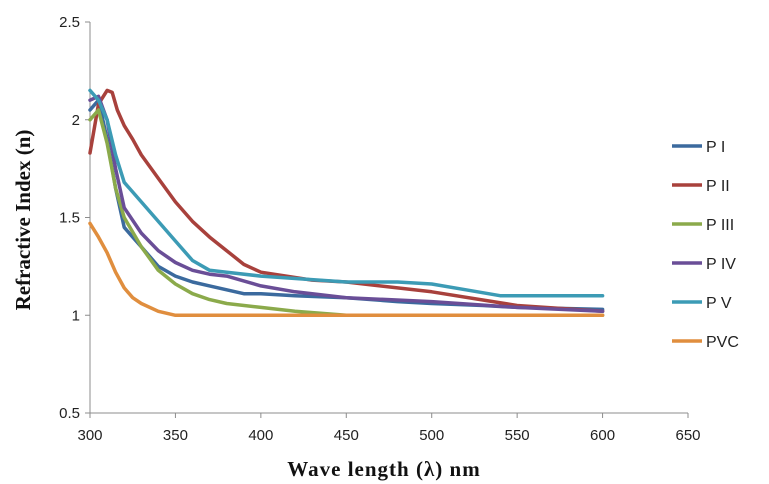 Image resolution: width=769 pixels, height=484 pixels. Describe the element at coordinates (602, 435) in the screenshot. I see `x-tick-label: 600` at that location.